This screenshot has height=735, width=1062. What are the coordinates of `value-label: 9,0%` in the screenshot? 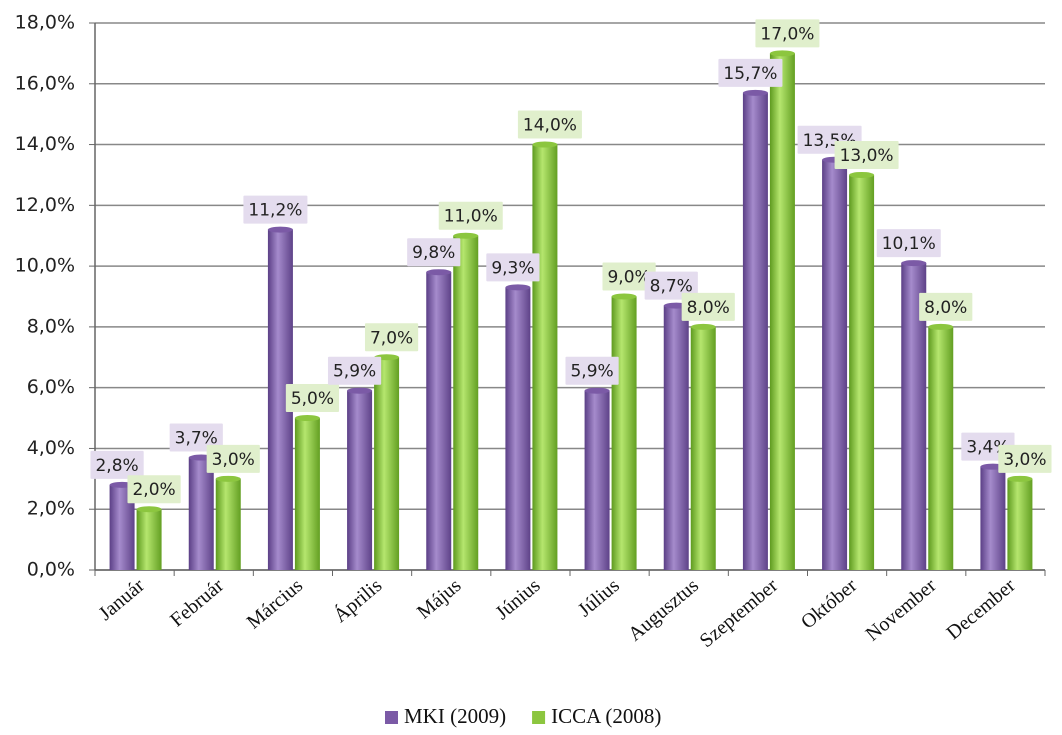 It's located at (629, 276).